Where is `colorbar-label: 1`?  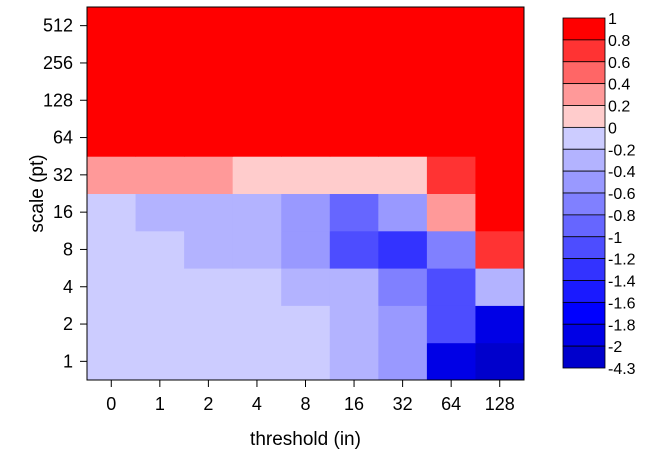
colorbar-label: 1 is located at coordinates (612, 19).